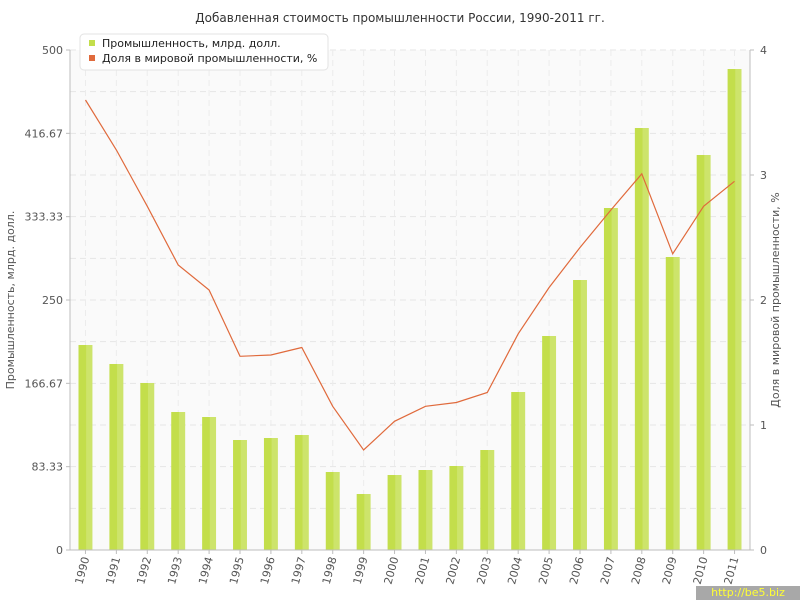  Describe the element at coordinates (763, 425) in the screenshot. I see `right-tick-label: 1` at that location.